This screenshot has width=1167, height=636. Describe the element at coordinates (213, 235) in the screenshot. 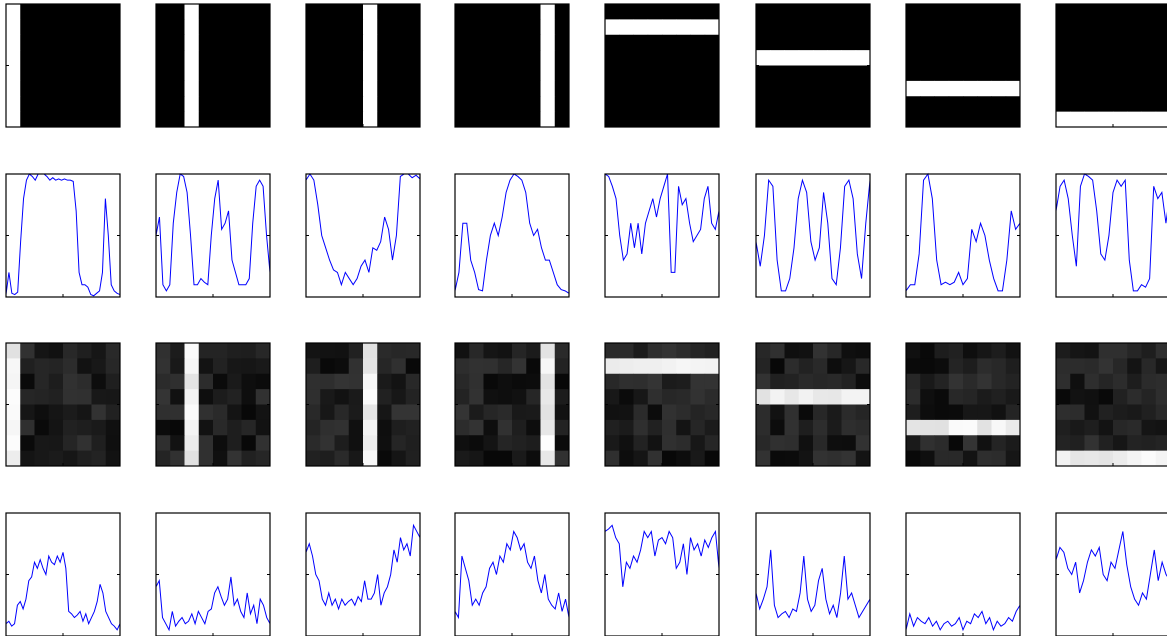

I see `code-background` at that location.